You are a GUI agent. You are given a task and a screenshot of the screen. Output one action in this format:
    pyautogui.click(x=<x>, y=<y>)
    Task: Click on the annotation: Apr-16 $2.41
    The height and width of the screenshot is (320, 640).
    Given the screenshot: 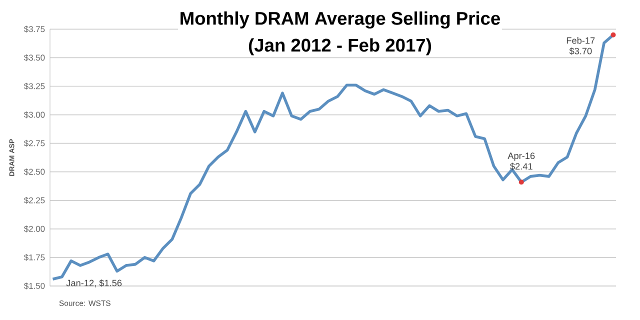 What is the action you would take?
    pyautogui.click(x=521, y=161)
    